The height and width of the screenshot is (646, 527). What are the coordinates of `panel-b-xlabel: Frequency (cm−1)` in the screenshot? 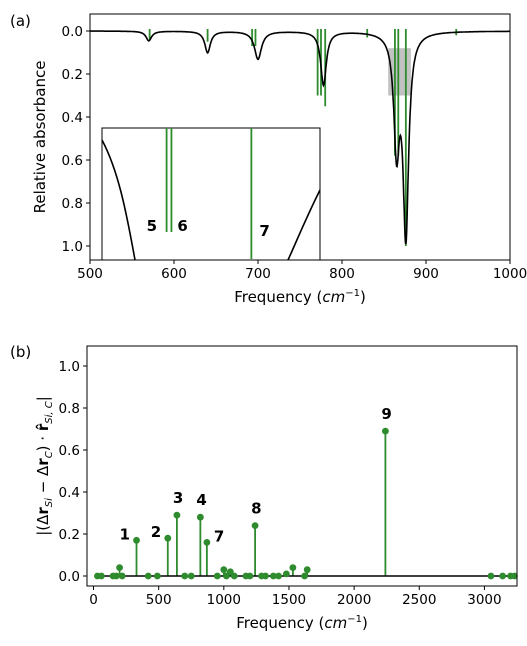 It's located at (302, 623).